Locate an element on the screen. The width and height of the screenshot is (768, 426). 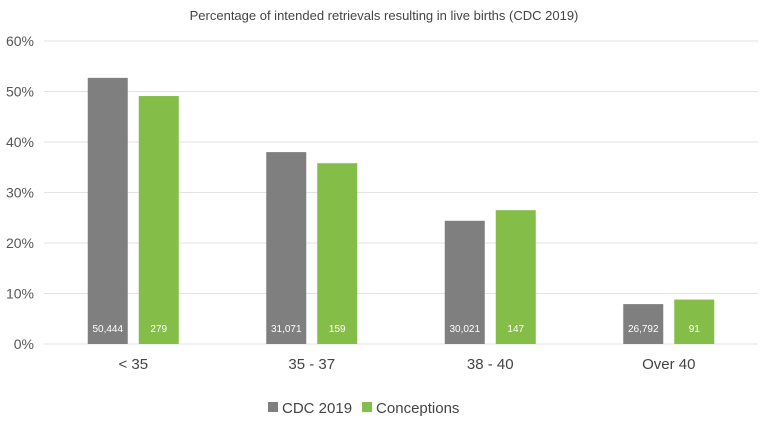
y-tick-label: 40% is located at coordinates (20, 142).